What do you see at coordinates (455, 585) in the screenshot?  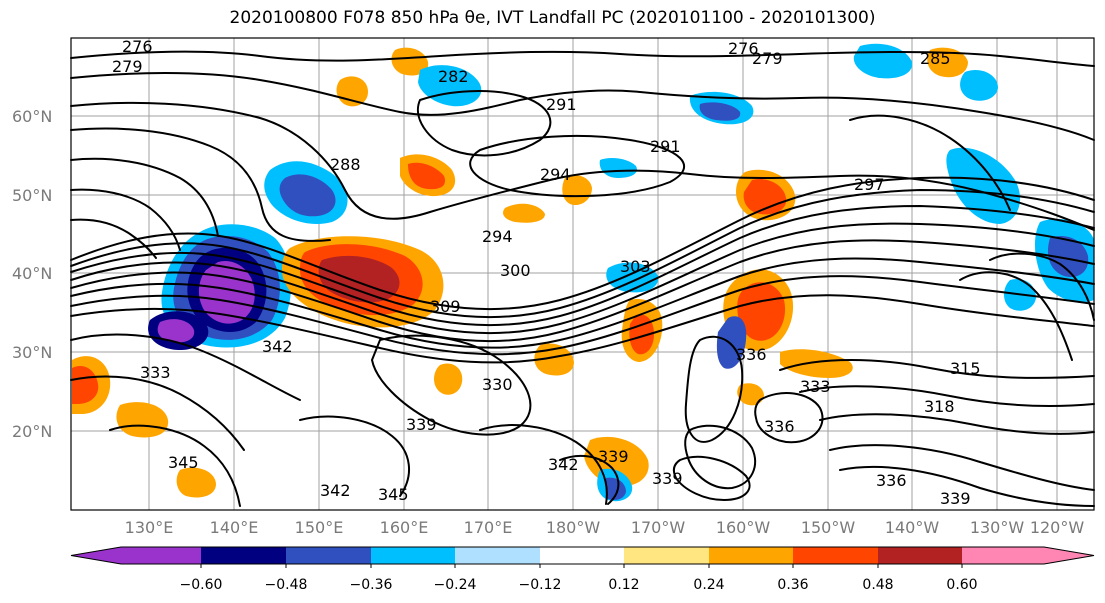 I see `colorbar-tick: −0.24` at bounding box center [455, 585].